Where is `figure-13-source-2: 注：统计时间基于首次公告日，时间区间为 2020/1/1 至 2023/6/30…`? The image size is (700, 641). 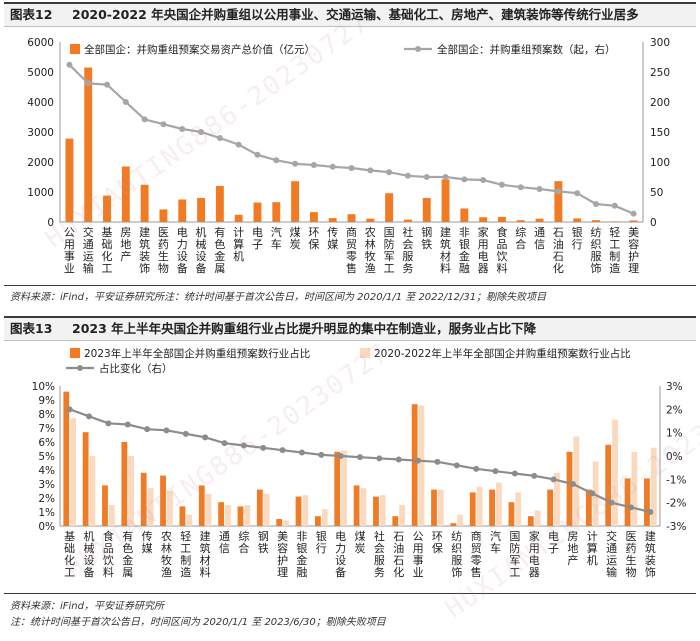 figure-13-source-2: 注：统计时间基于首次公告日，时间区间为 2020/1/1 至 2023/6/30… is located at coordinates (198, 622).